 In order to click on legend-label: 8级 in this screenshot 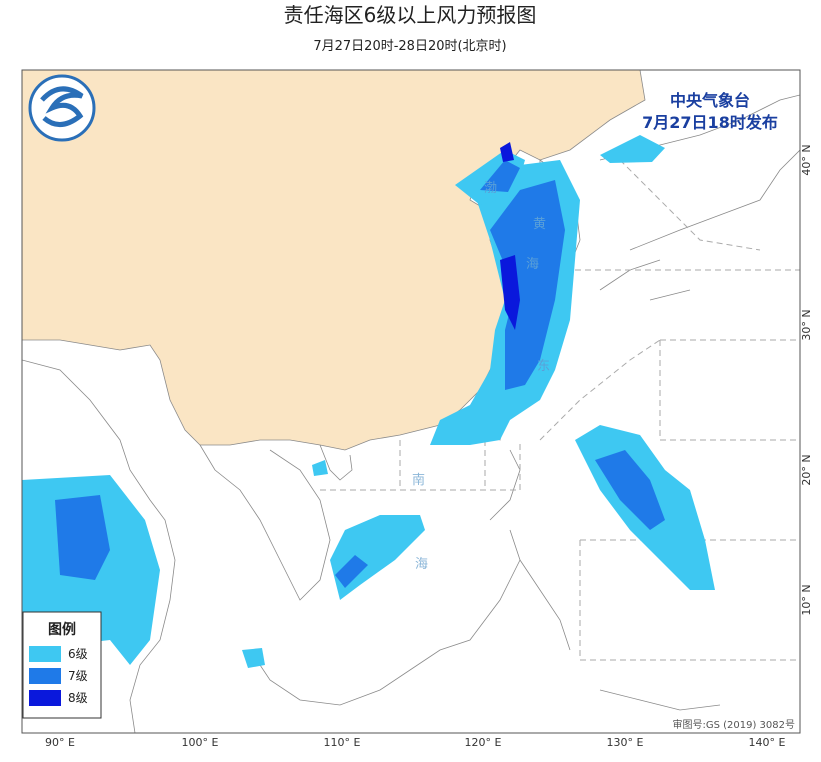, I will do `click(78, 698)`.